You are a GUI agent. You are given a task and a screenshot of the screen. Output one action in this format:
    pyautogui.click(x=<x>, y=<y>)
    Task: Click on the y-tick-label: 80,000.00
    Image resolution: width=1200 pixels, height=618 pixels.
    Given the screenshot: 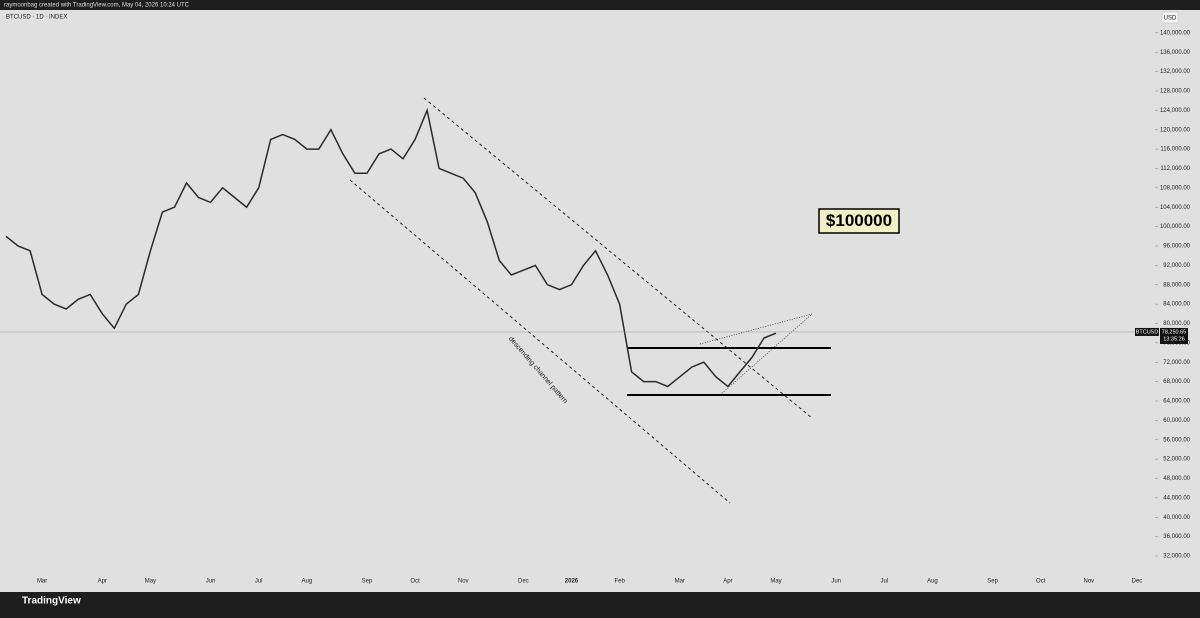 What is the action you would take?
    pyautogui.click(x=1176, y=324)
    